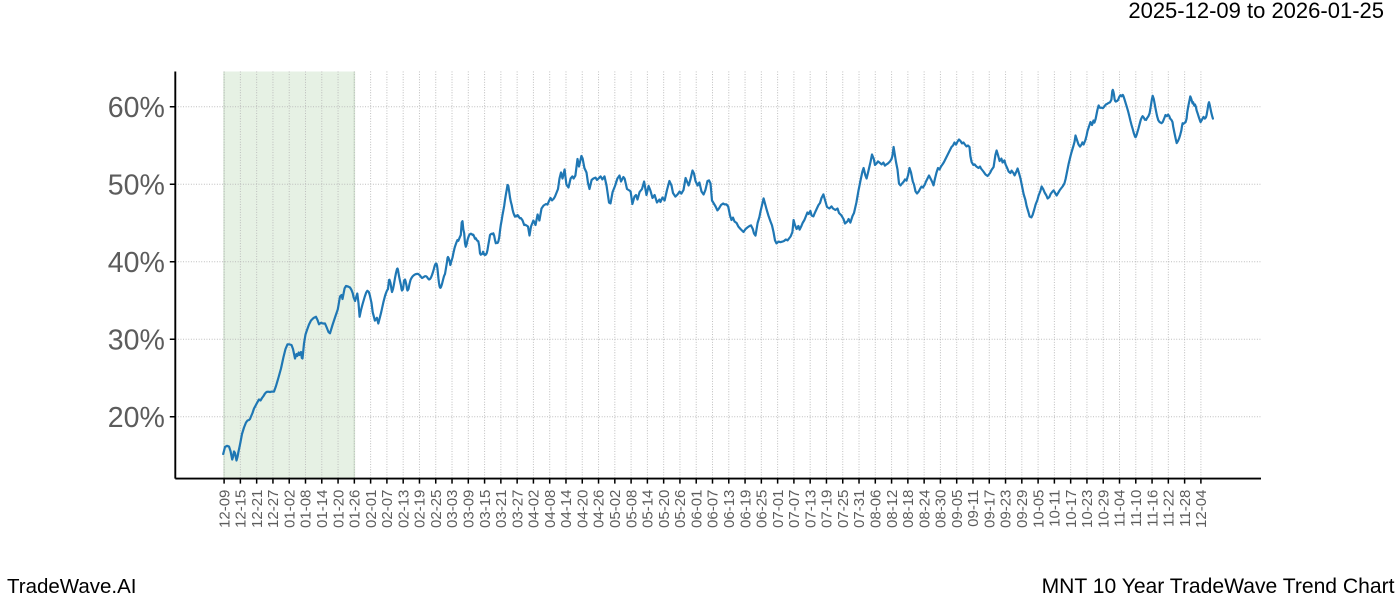 The width and height of the screenshot is (1400, 600). What do you see at coordinates (664, 509) in the screenshot?
I see `svg-text: 05-20` at bounding box center [664, 509].